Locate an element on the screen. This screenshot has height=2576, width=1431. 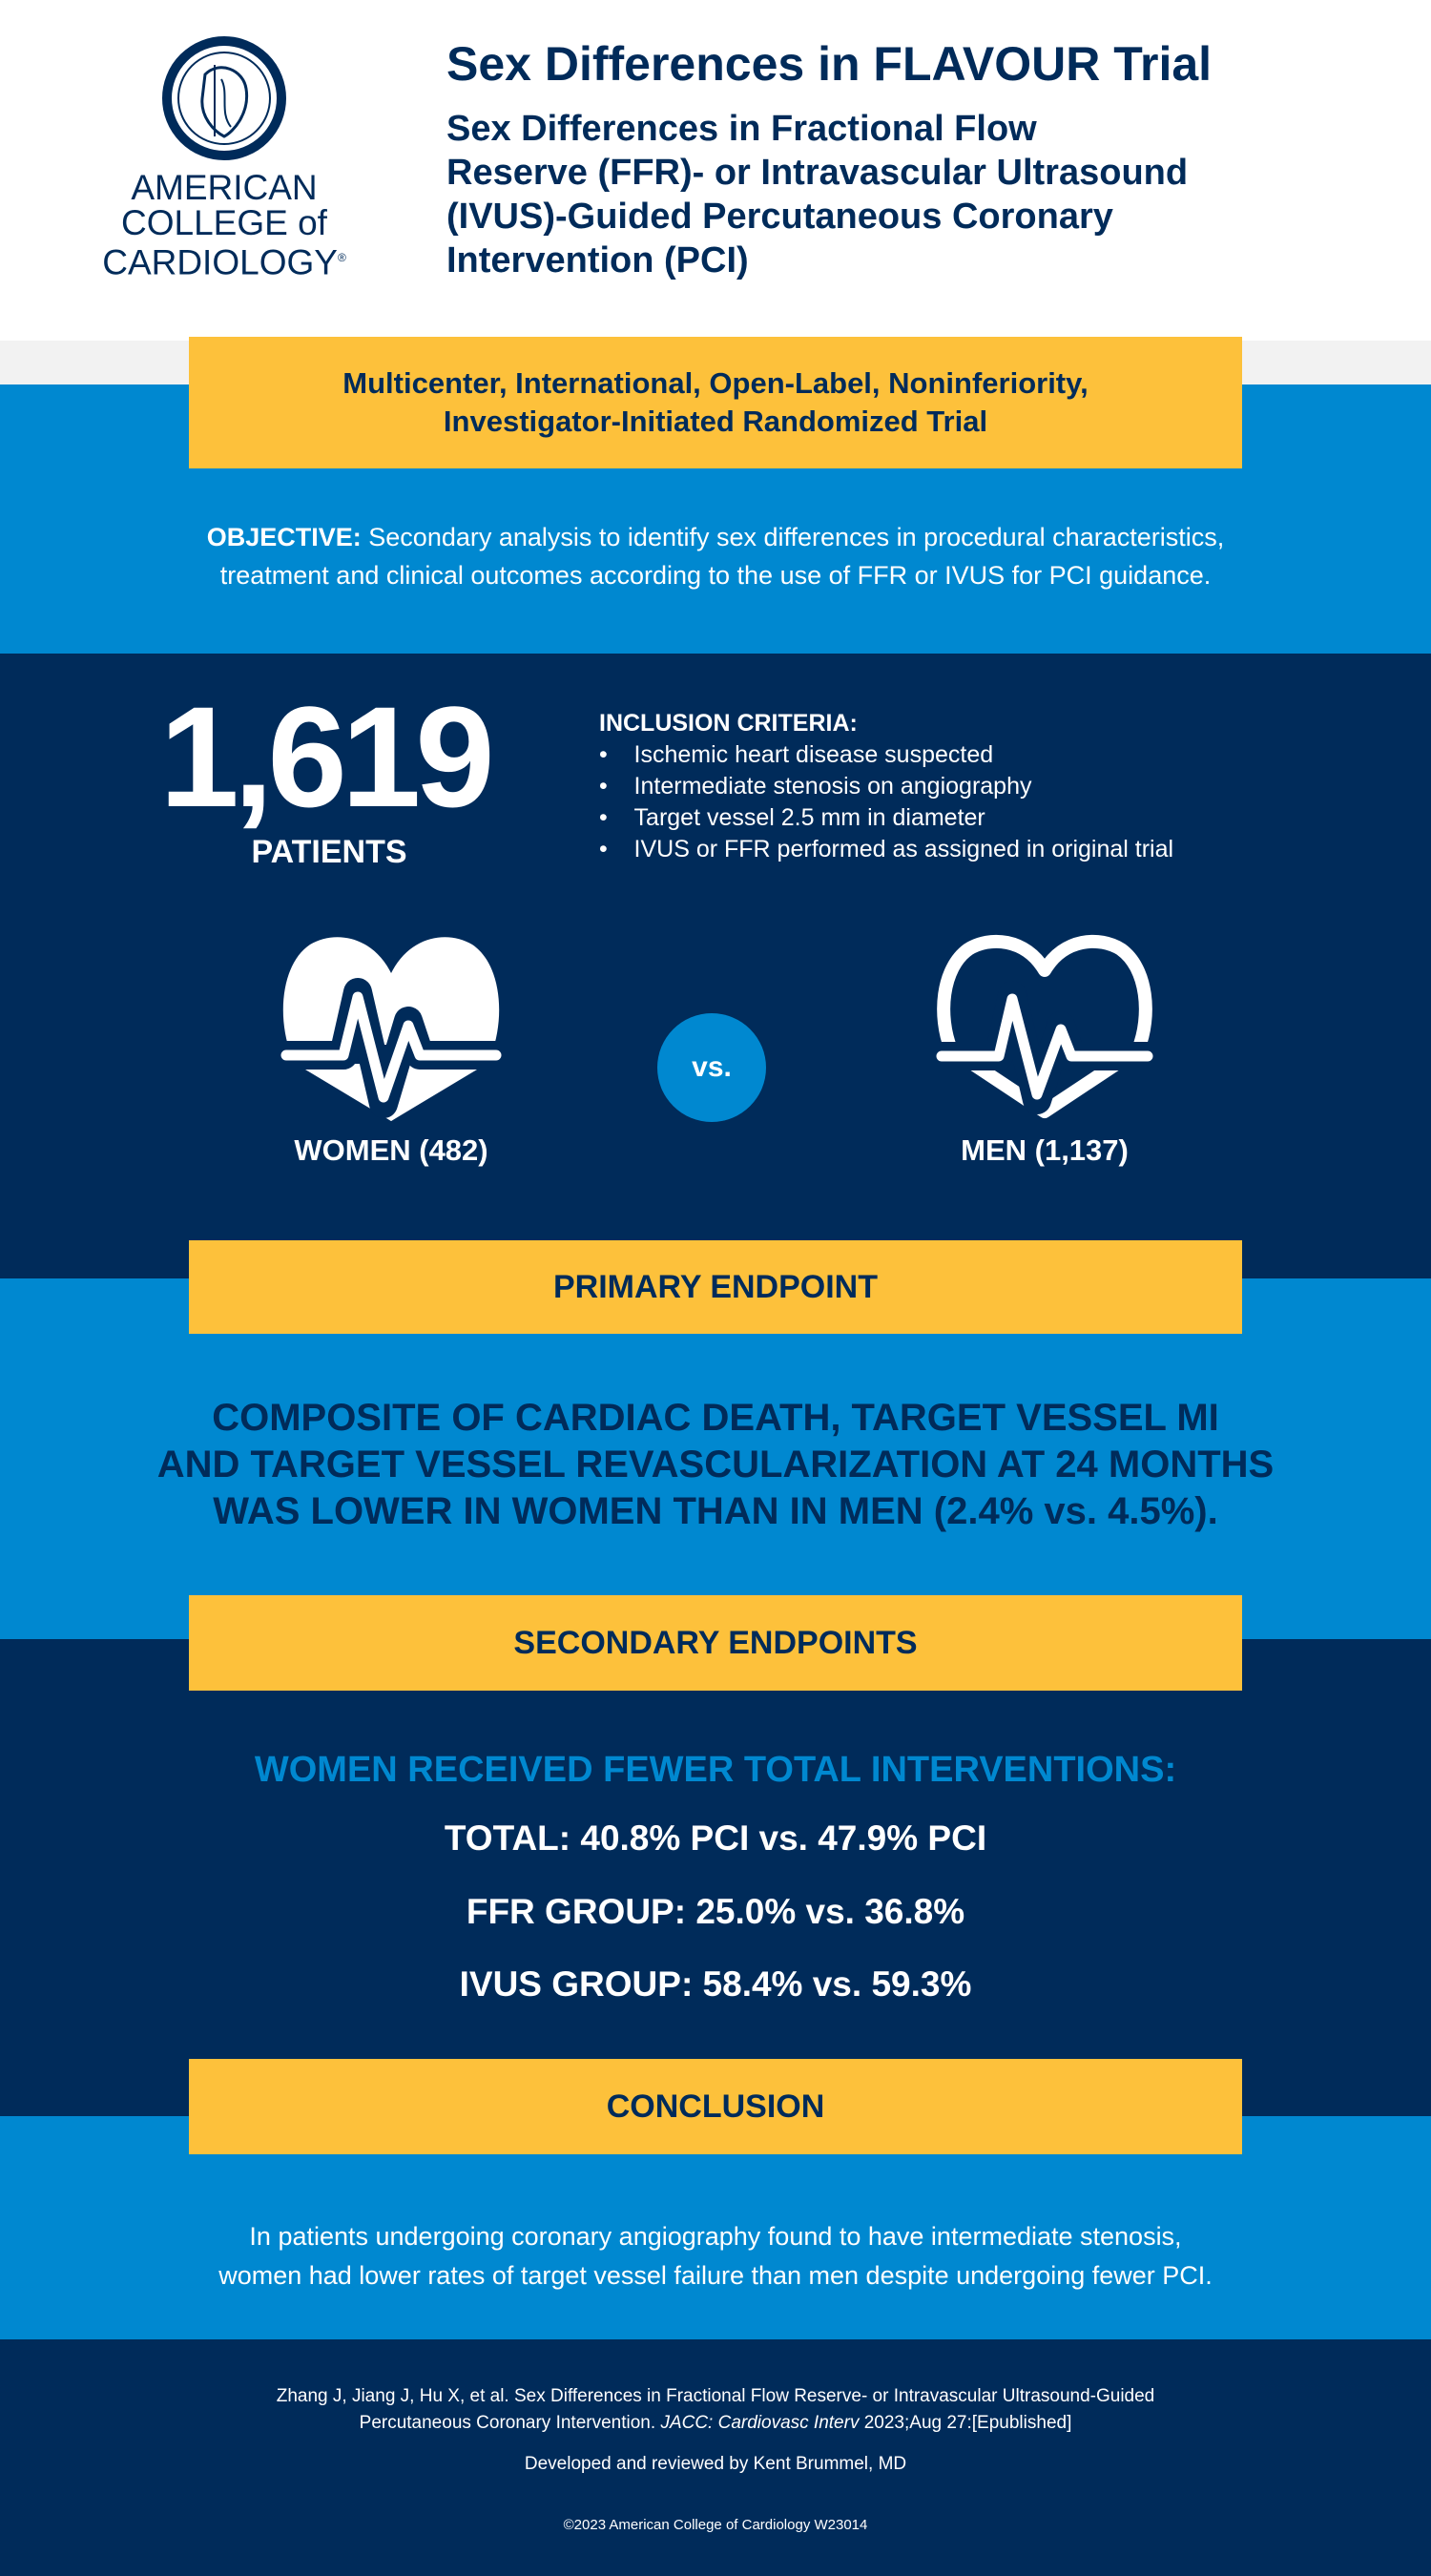
heading-text: SECONDARY ENDPOINTS is located at coordinates (715, 1642).